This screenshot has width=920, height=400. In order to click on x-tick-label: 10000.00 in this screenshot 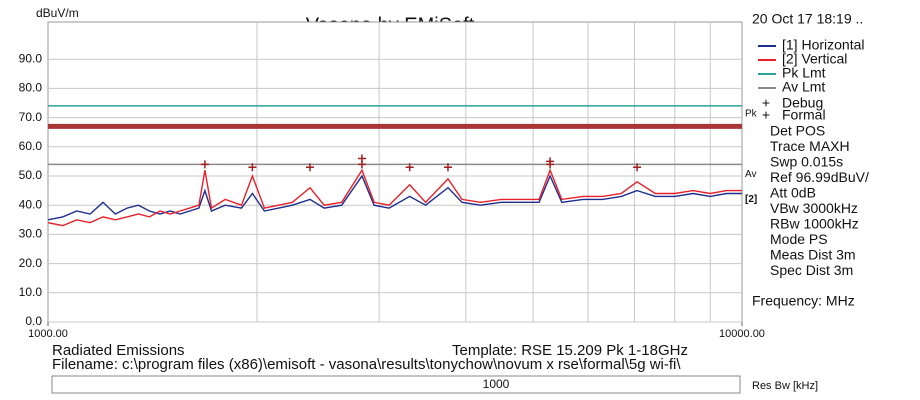, I will do `click(742, 334)`.